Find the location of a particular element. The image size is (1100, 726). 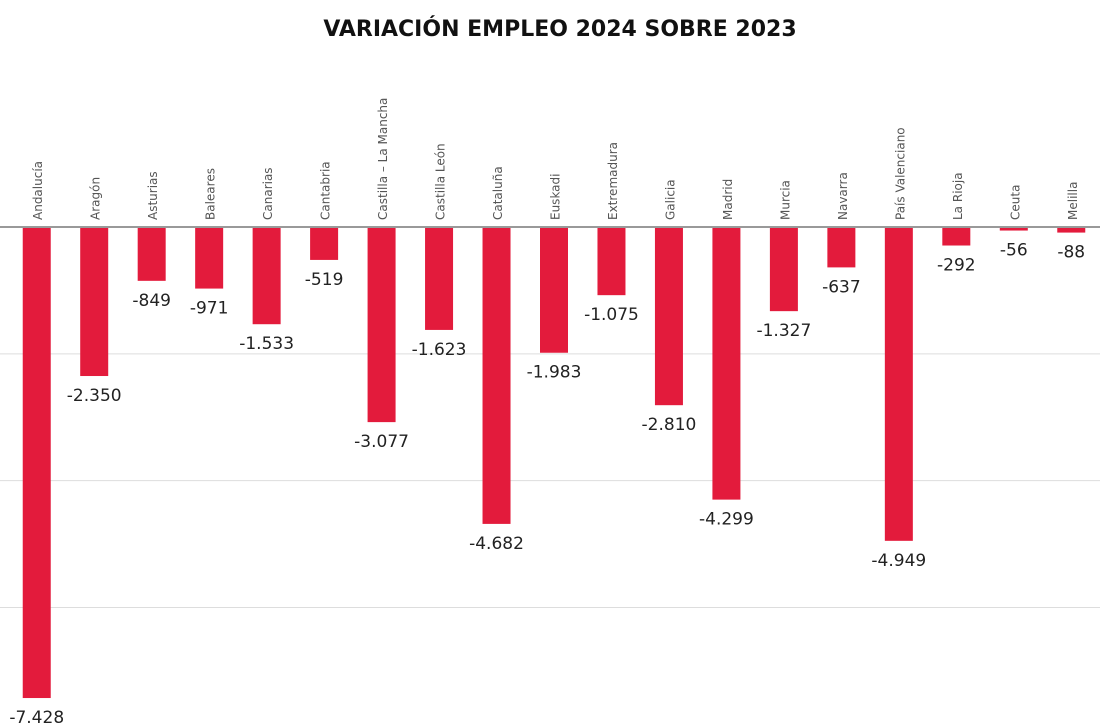

value-label: -4.299 is located at coordinates (726, 520).